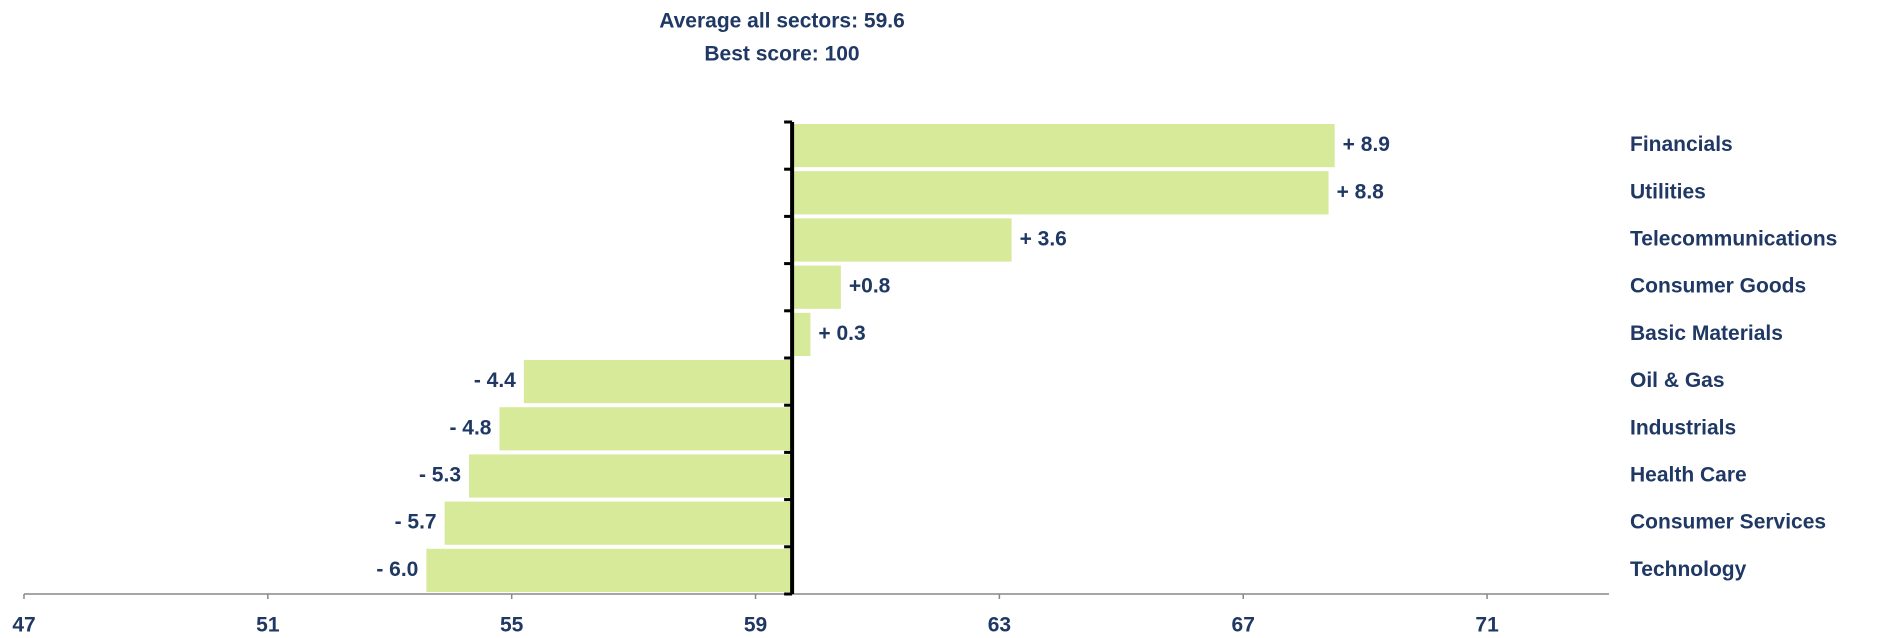  Describe the element at coordinates (1718, 286) in the screenshot. I see `category-label: Consumer Goods` at that location.